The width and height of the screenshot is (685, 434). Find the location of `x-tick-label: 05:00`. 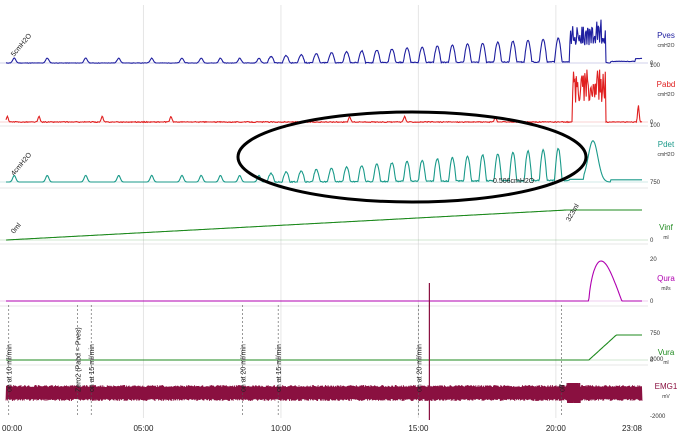

x-tick-label: 05:00 is located at coordinates (143, 428).